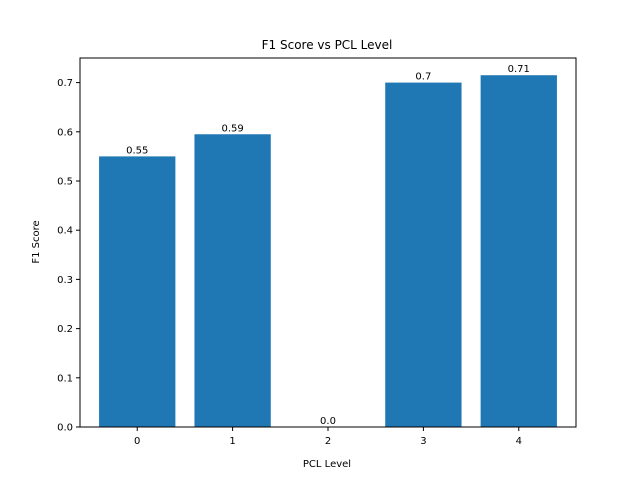 Image resolution: width=640 pixels, height=480 pixels. I want to click on y-tick-label-0.3: 0.3, so click(65, 280).